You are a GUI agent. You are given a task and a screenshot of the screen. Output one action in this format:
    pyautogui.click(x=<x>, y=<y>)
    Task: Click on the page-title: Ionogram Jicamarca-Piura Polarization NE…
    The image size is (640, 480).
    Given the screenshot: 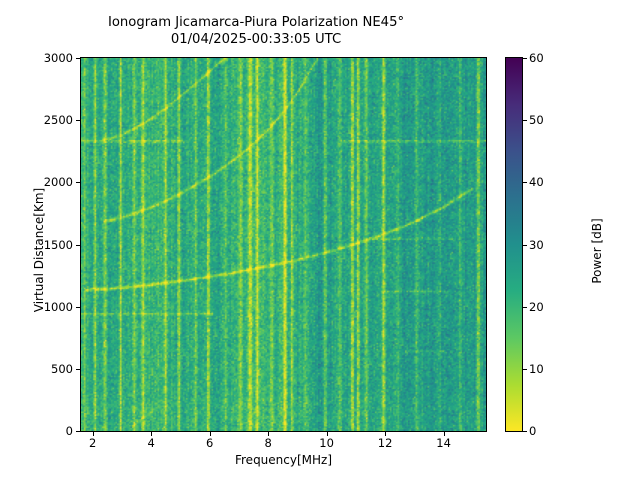 What is the action you would take?
    pyautogui.click(x=256, y=31)
    